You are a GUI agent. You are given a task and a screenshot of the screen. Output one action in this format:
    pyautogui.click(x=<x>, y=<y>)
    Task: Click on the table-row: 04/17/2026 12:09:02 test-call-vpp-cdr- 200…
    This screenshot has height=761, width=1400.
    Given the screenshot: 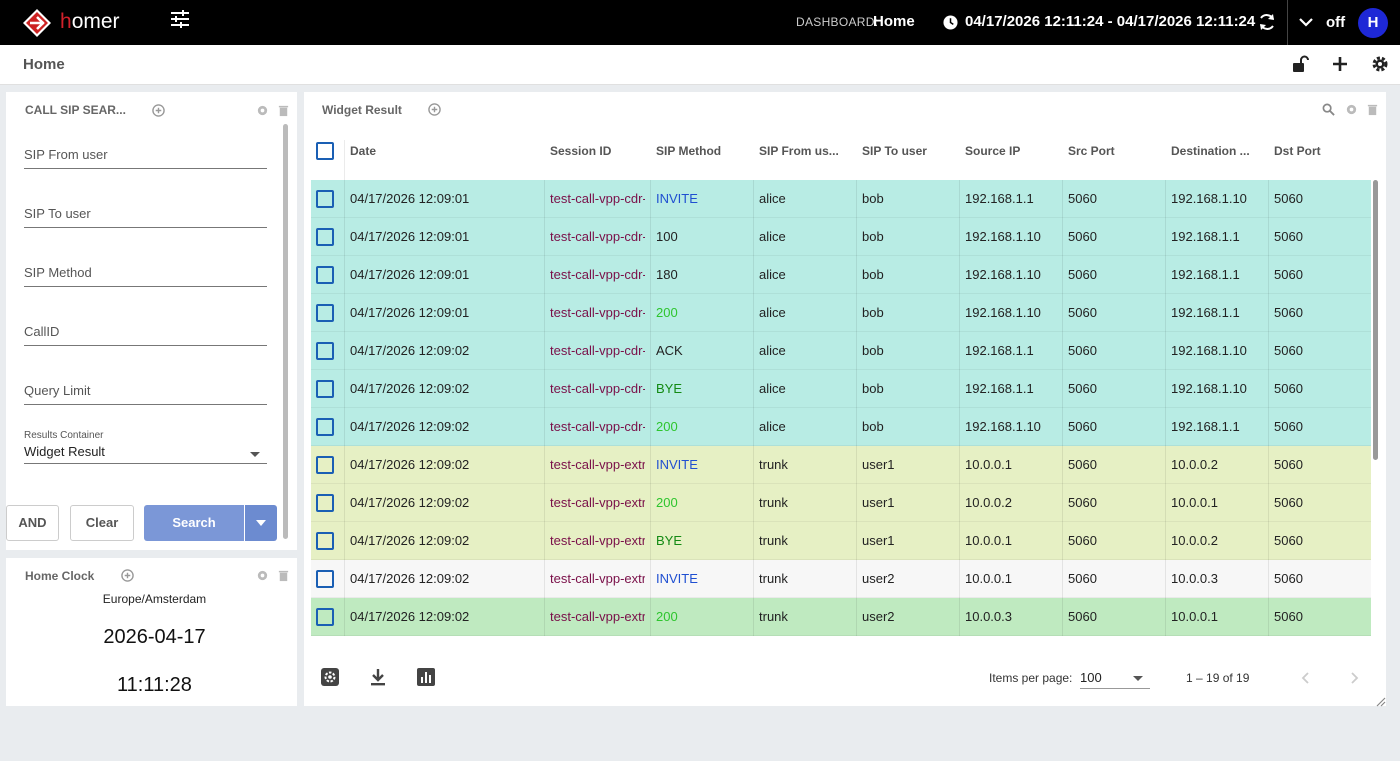 What is the action you would take?
    pyautogui.click(x=841, y=427)
    